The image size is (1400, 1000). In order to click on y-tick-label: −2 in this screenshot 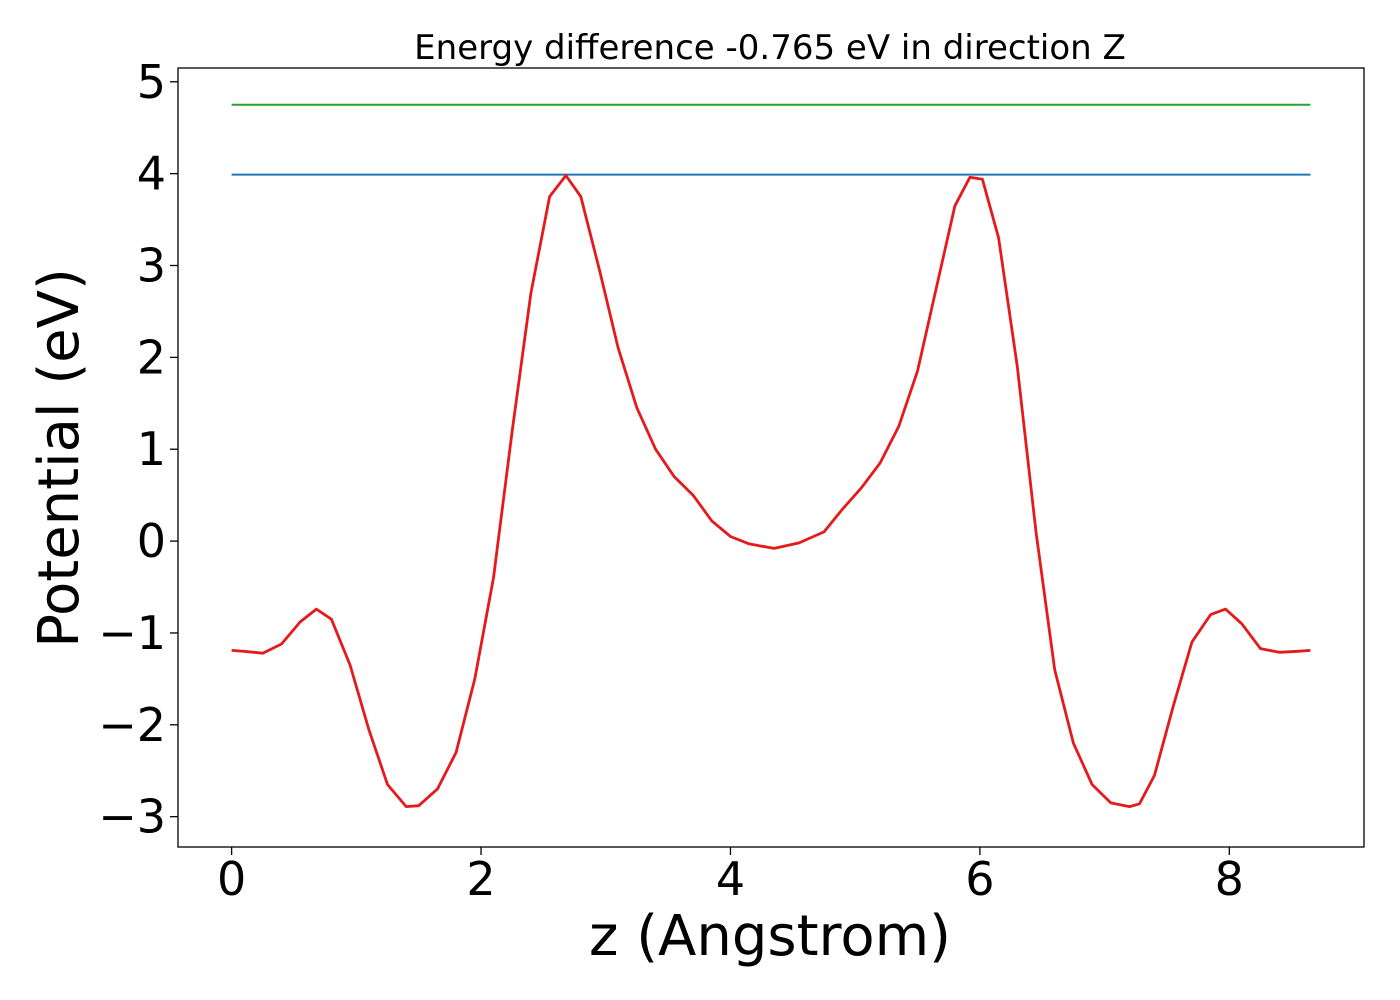, I will do `click(132, 725)`.